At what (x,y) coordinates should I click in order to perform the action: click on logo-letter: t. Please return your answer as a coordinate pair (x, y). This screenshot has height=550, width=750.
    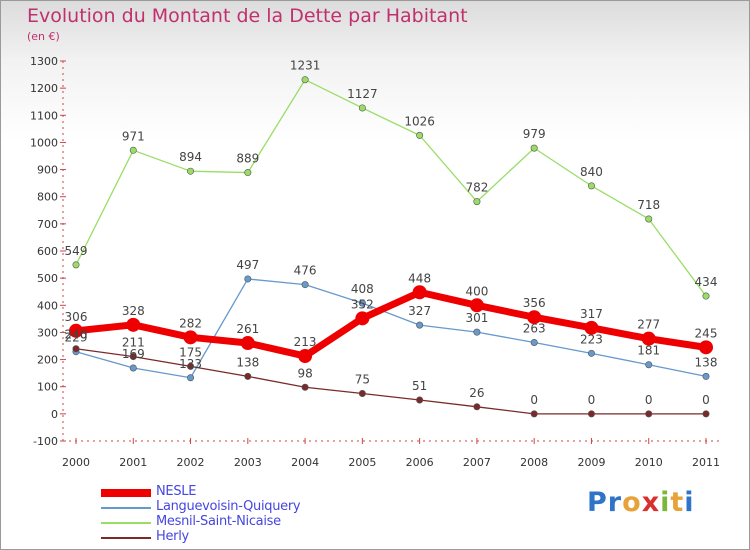
    Looking at the image, I should click on (677, 502).